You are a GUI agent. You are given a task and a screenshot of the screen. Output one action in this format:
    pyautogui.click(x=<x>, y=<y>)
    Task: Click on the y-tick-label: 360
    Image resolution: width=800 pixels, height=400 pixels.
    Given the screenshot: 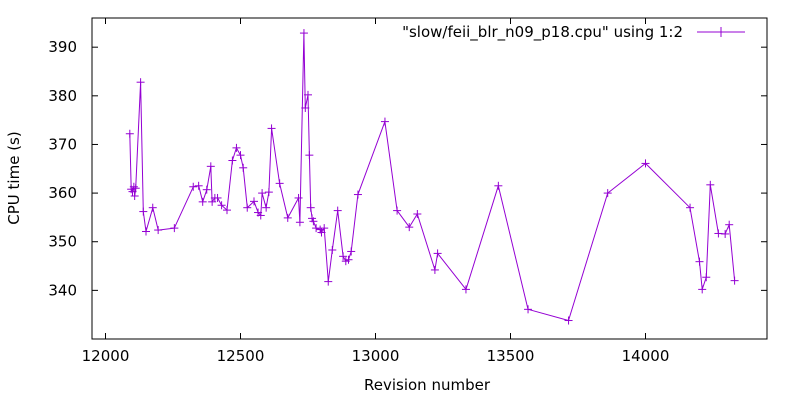 What is the action you would take?
    pyautogui.click(x=62, y=193)
    